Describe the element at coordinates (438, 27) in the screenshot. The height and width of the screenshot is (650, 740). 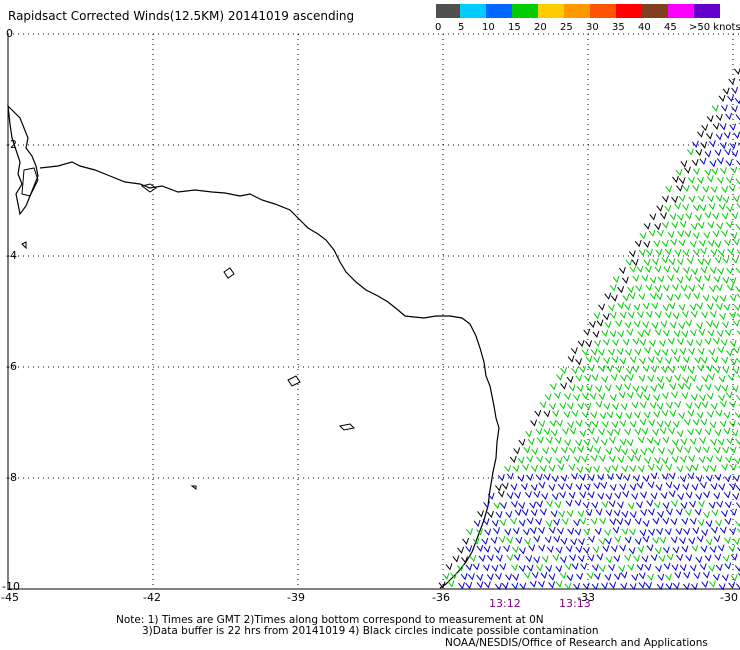
I see `legend-label-0: 0` at that location.